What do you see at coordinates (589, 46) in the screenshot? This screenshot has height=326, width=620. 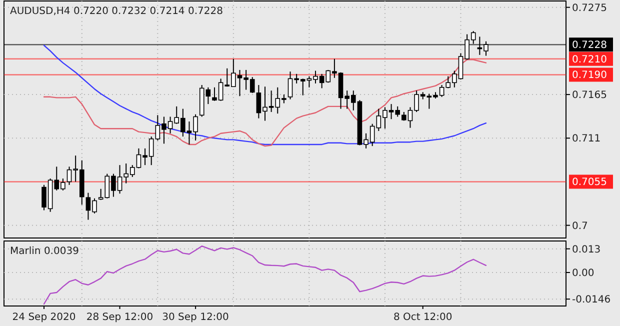 I see `ref-line-label: 0.7228` at bounding box center [589, 46].